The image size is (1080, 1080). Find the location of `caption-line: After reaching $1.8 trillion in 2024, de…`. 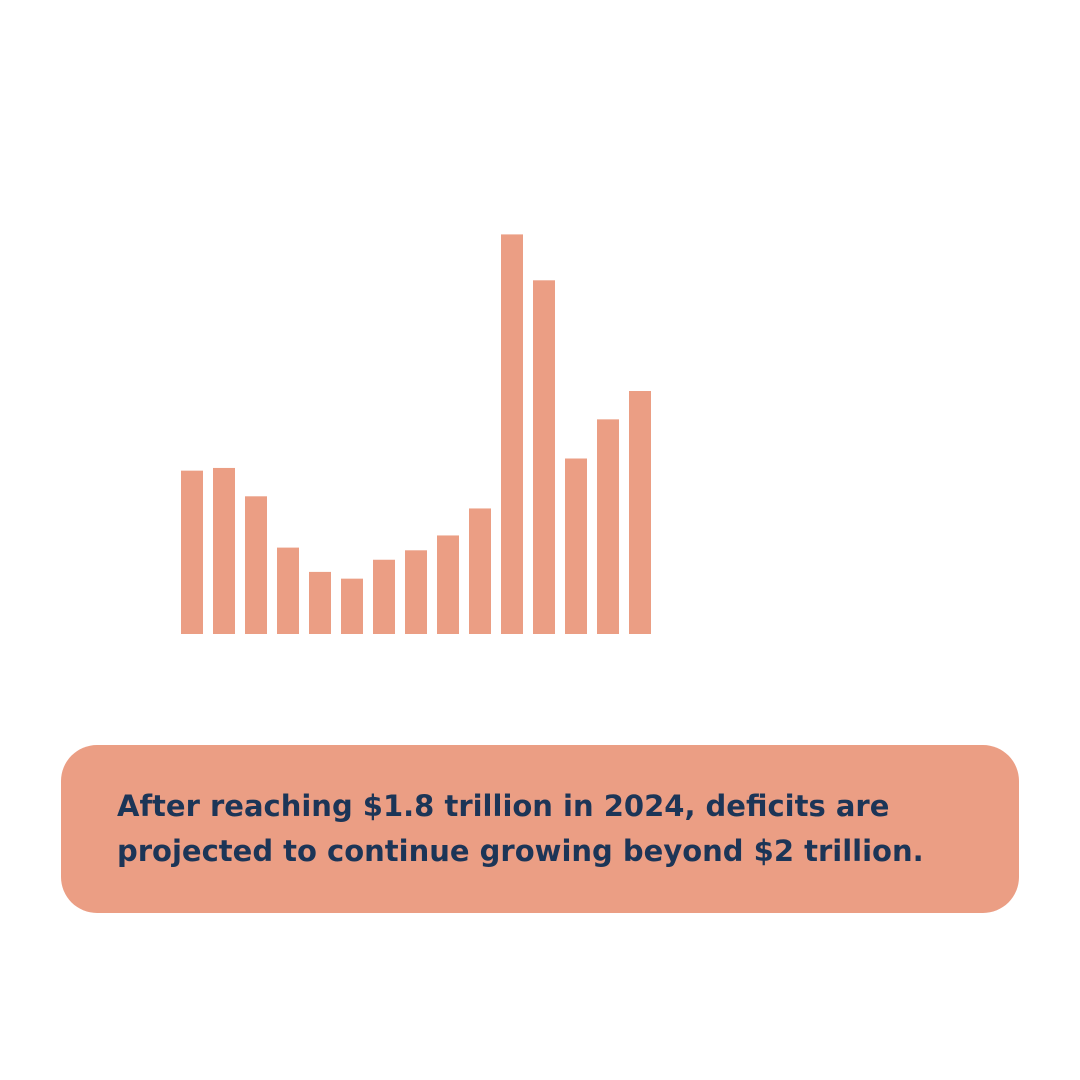

caption-line: After reaching $1.8 trillion in 2024, de… is located at coordinates (503, 806).